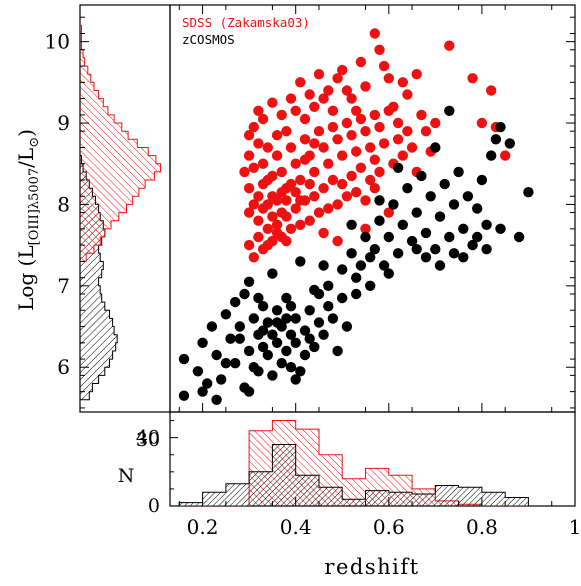 The image size is (581, 586). I want to click on y-tick-label-2: 8, so click(63, 204).